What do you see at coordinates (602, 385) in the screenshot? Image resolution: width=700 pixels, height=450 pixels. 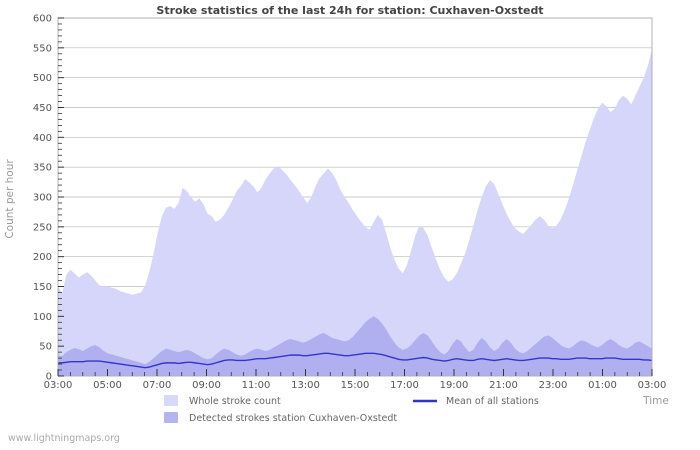 I see `x-tick-label: 01:00` at bounding box center [602, 385].